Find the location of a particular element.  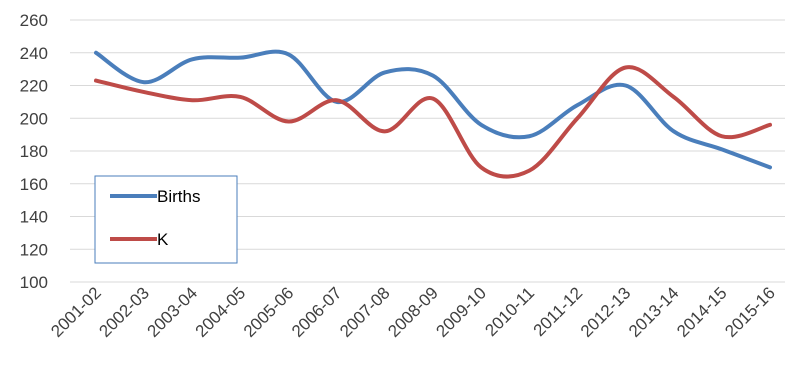

x-tick-label: 2011-12 is located at coordinates (558, 311).